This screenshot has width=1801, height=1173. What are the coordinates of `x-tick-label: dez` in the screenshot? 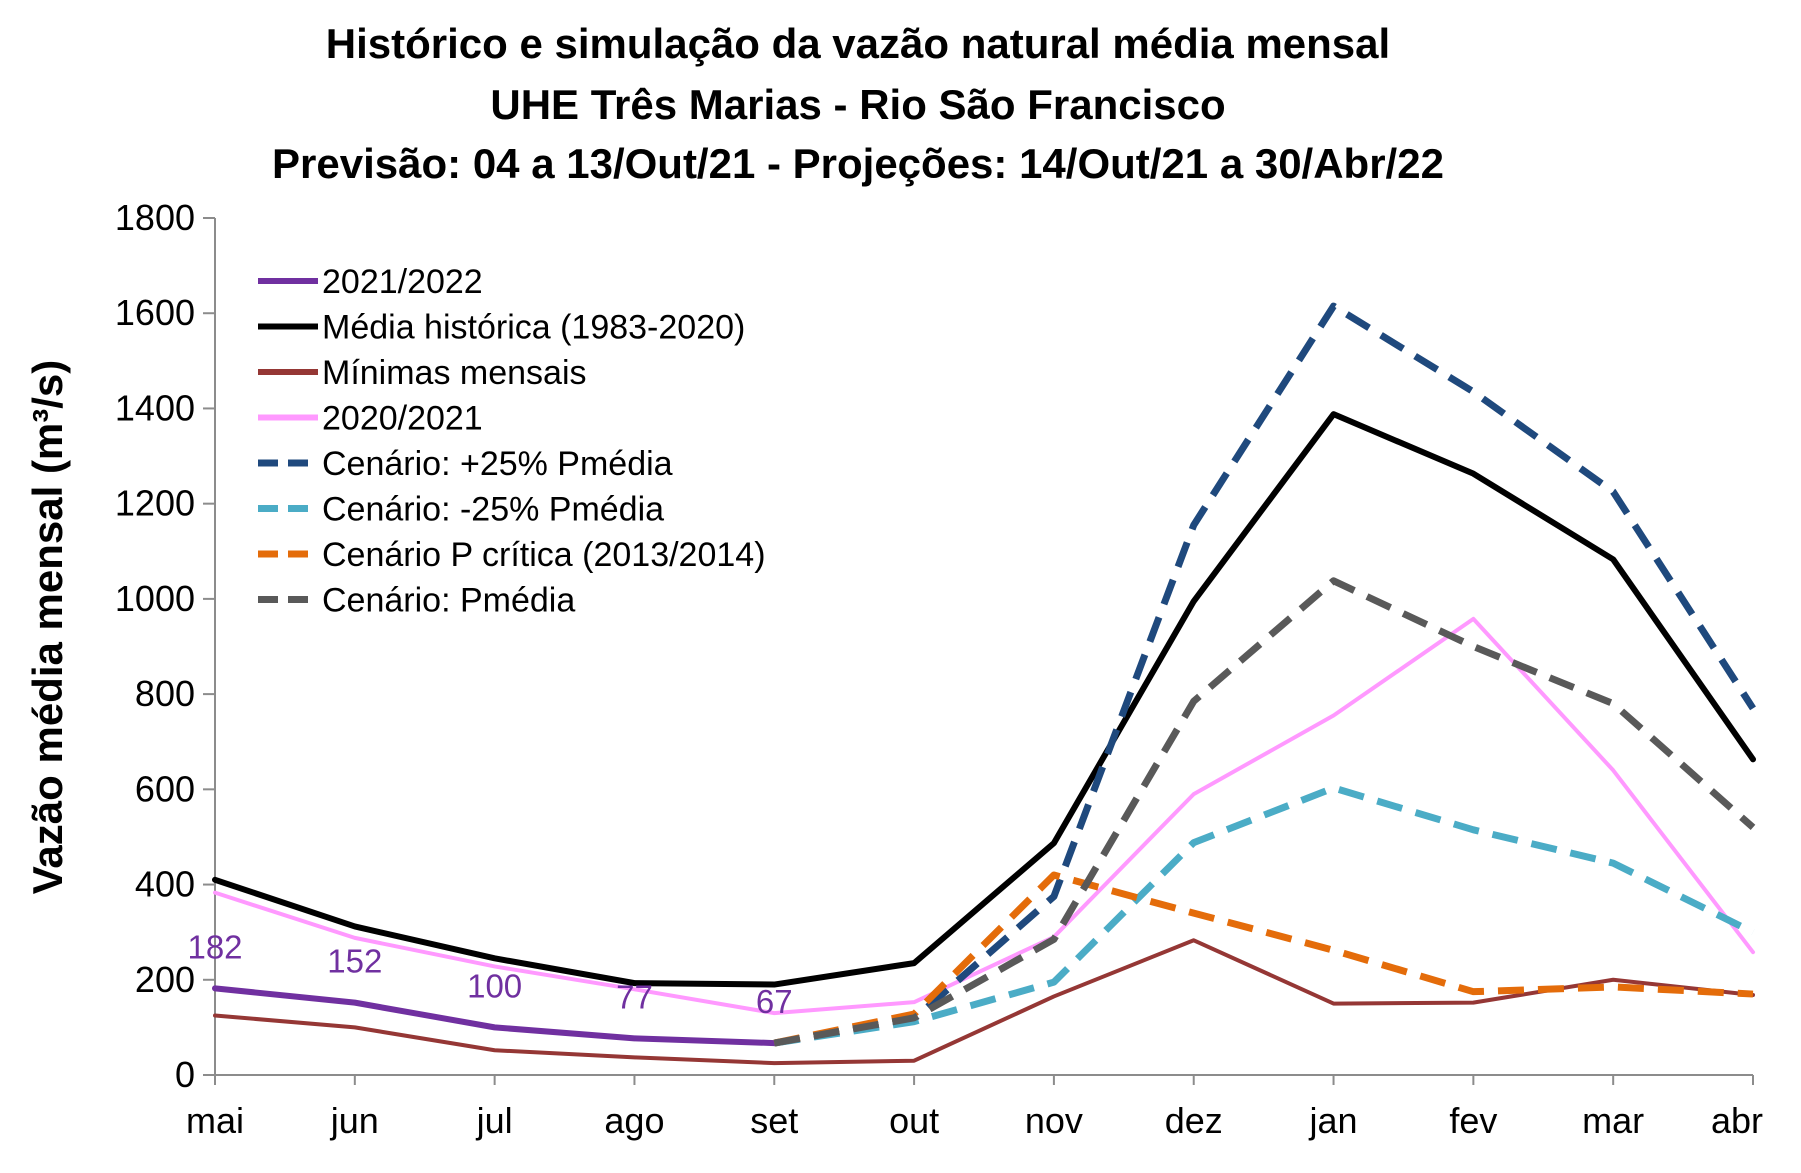 It's located at (1194, 1120).